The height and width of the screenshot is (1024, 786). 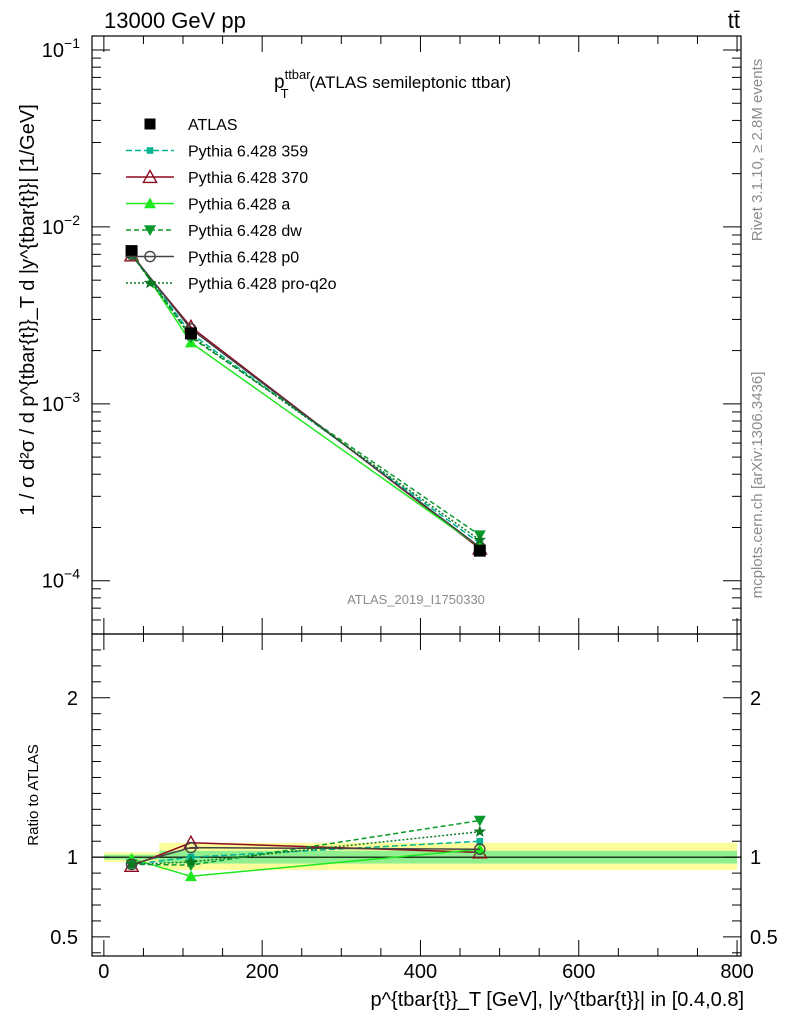 I want to click on legend-entry: Pythia 6.428 359, so click(x=217, y=152).